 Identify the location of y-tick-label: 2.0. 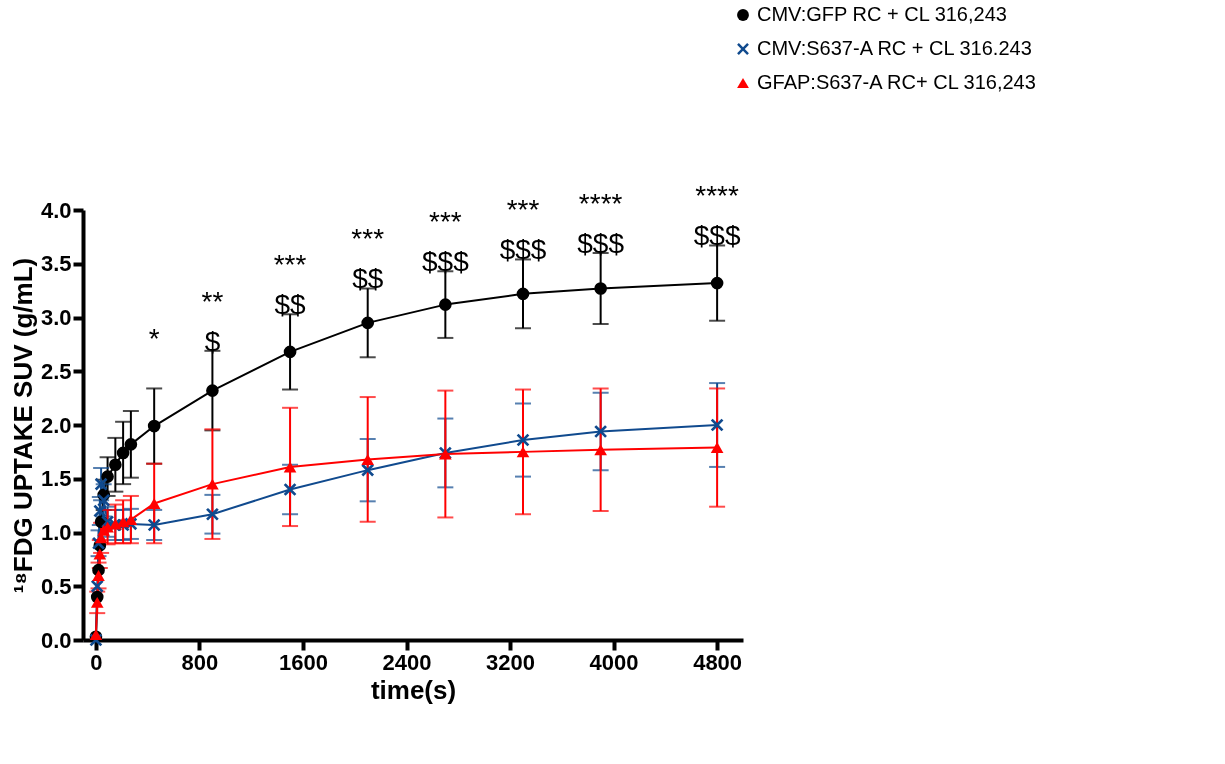
(56, 425).